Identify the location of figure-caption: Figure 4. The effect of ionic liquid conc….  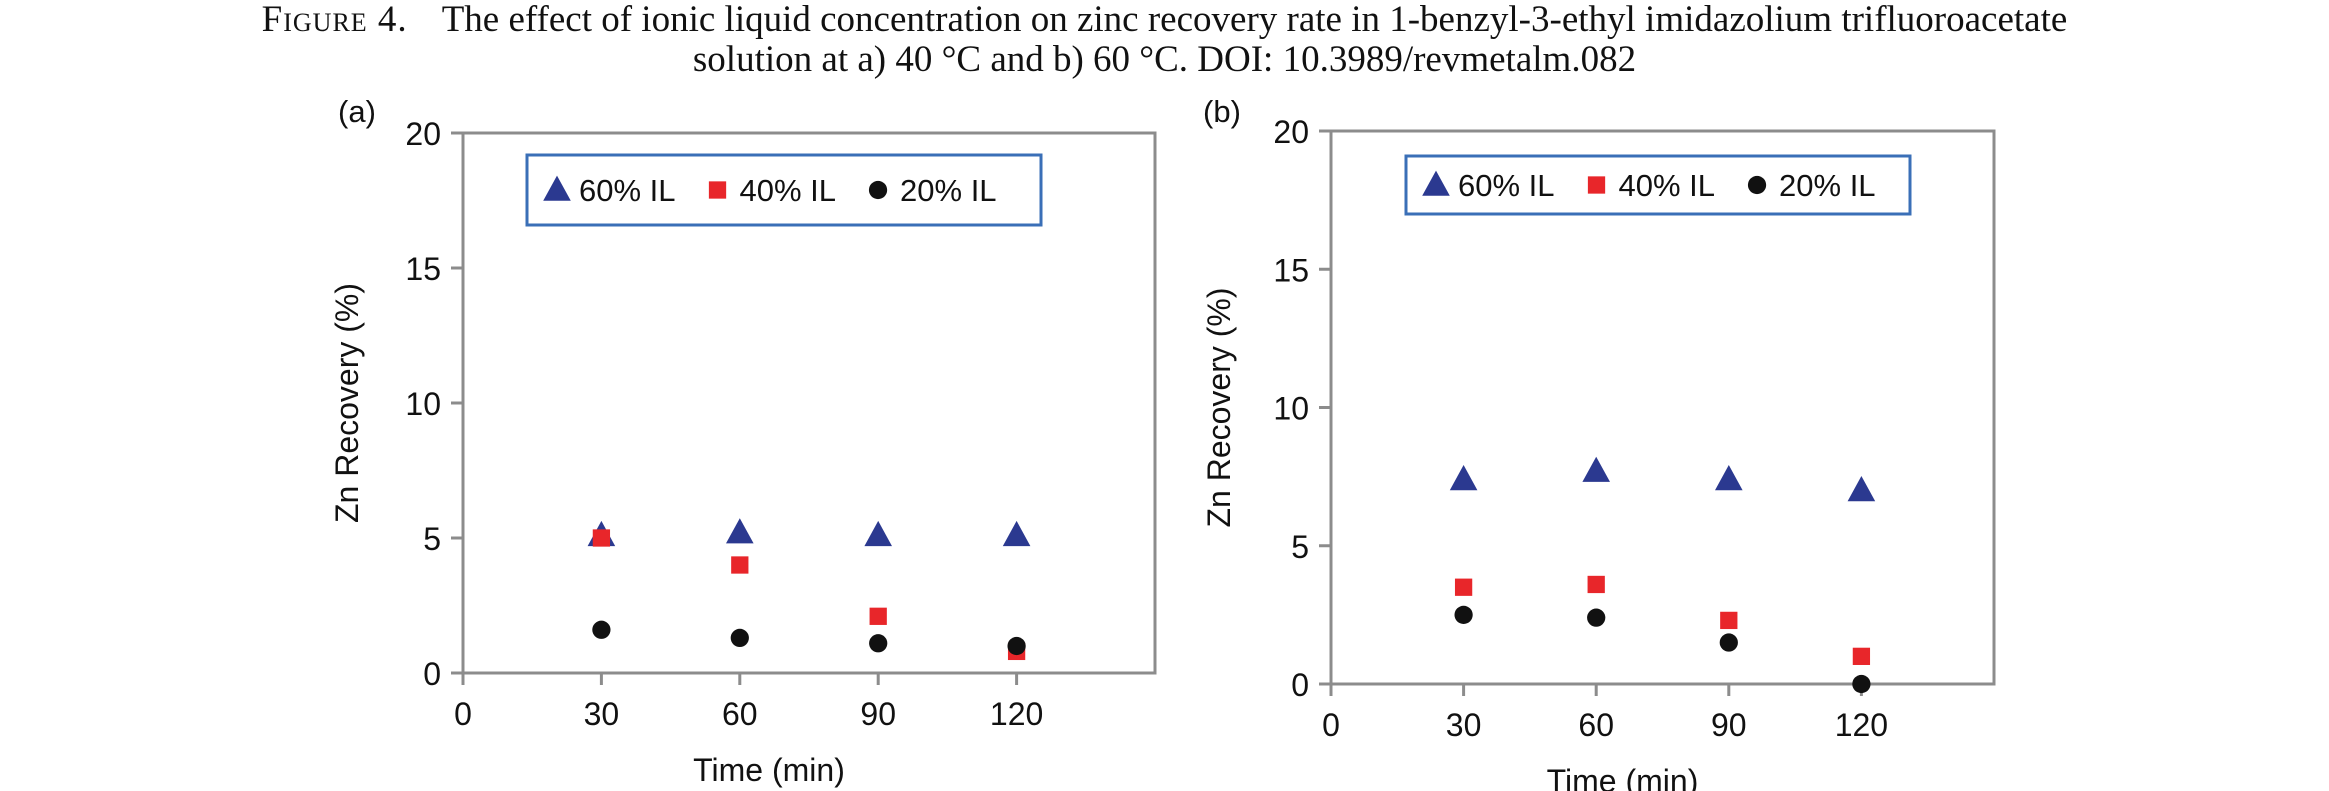
(1164, 40).